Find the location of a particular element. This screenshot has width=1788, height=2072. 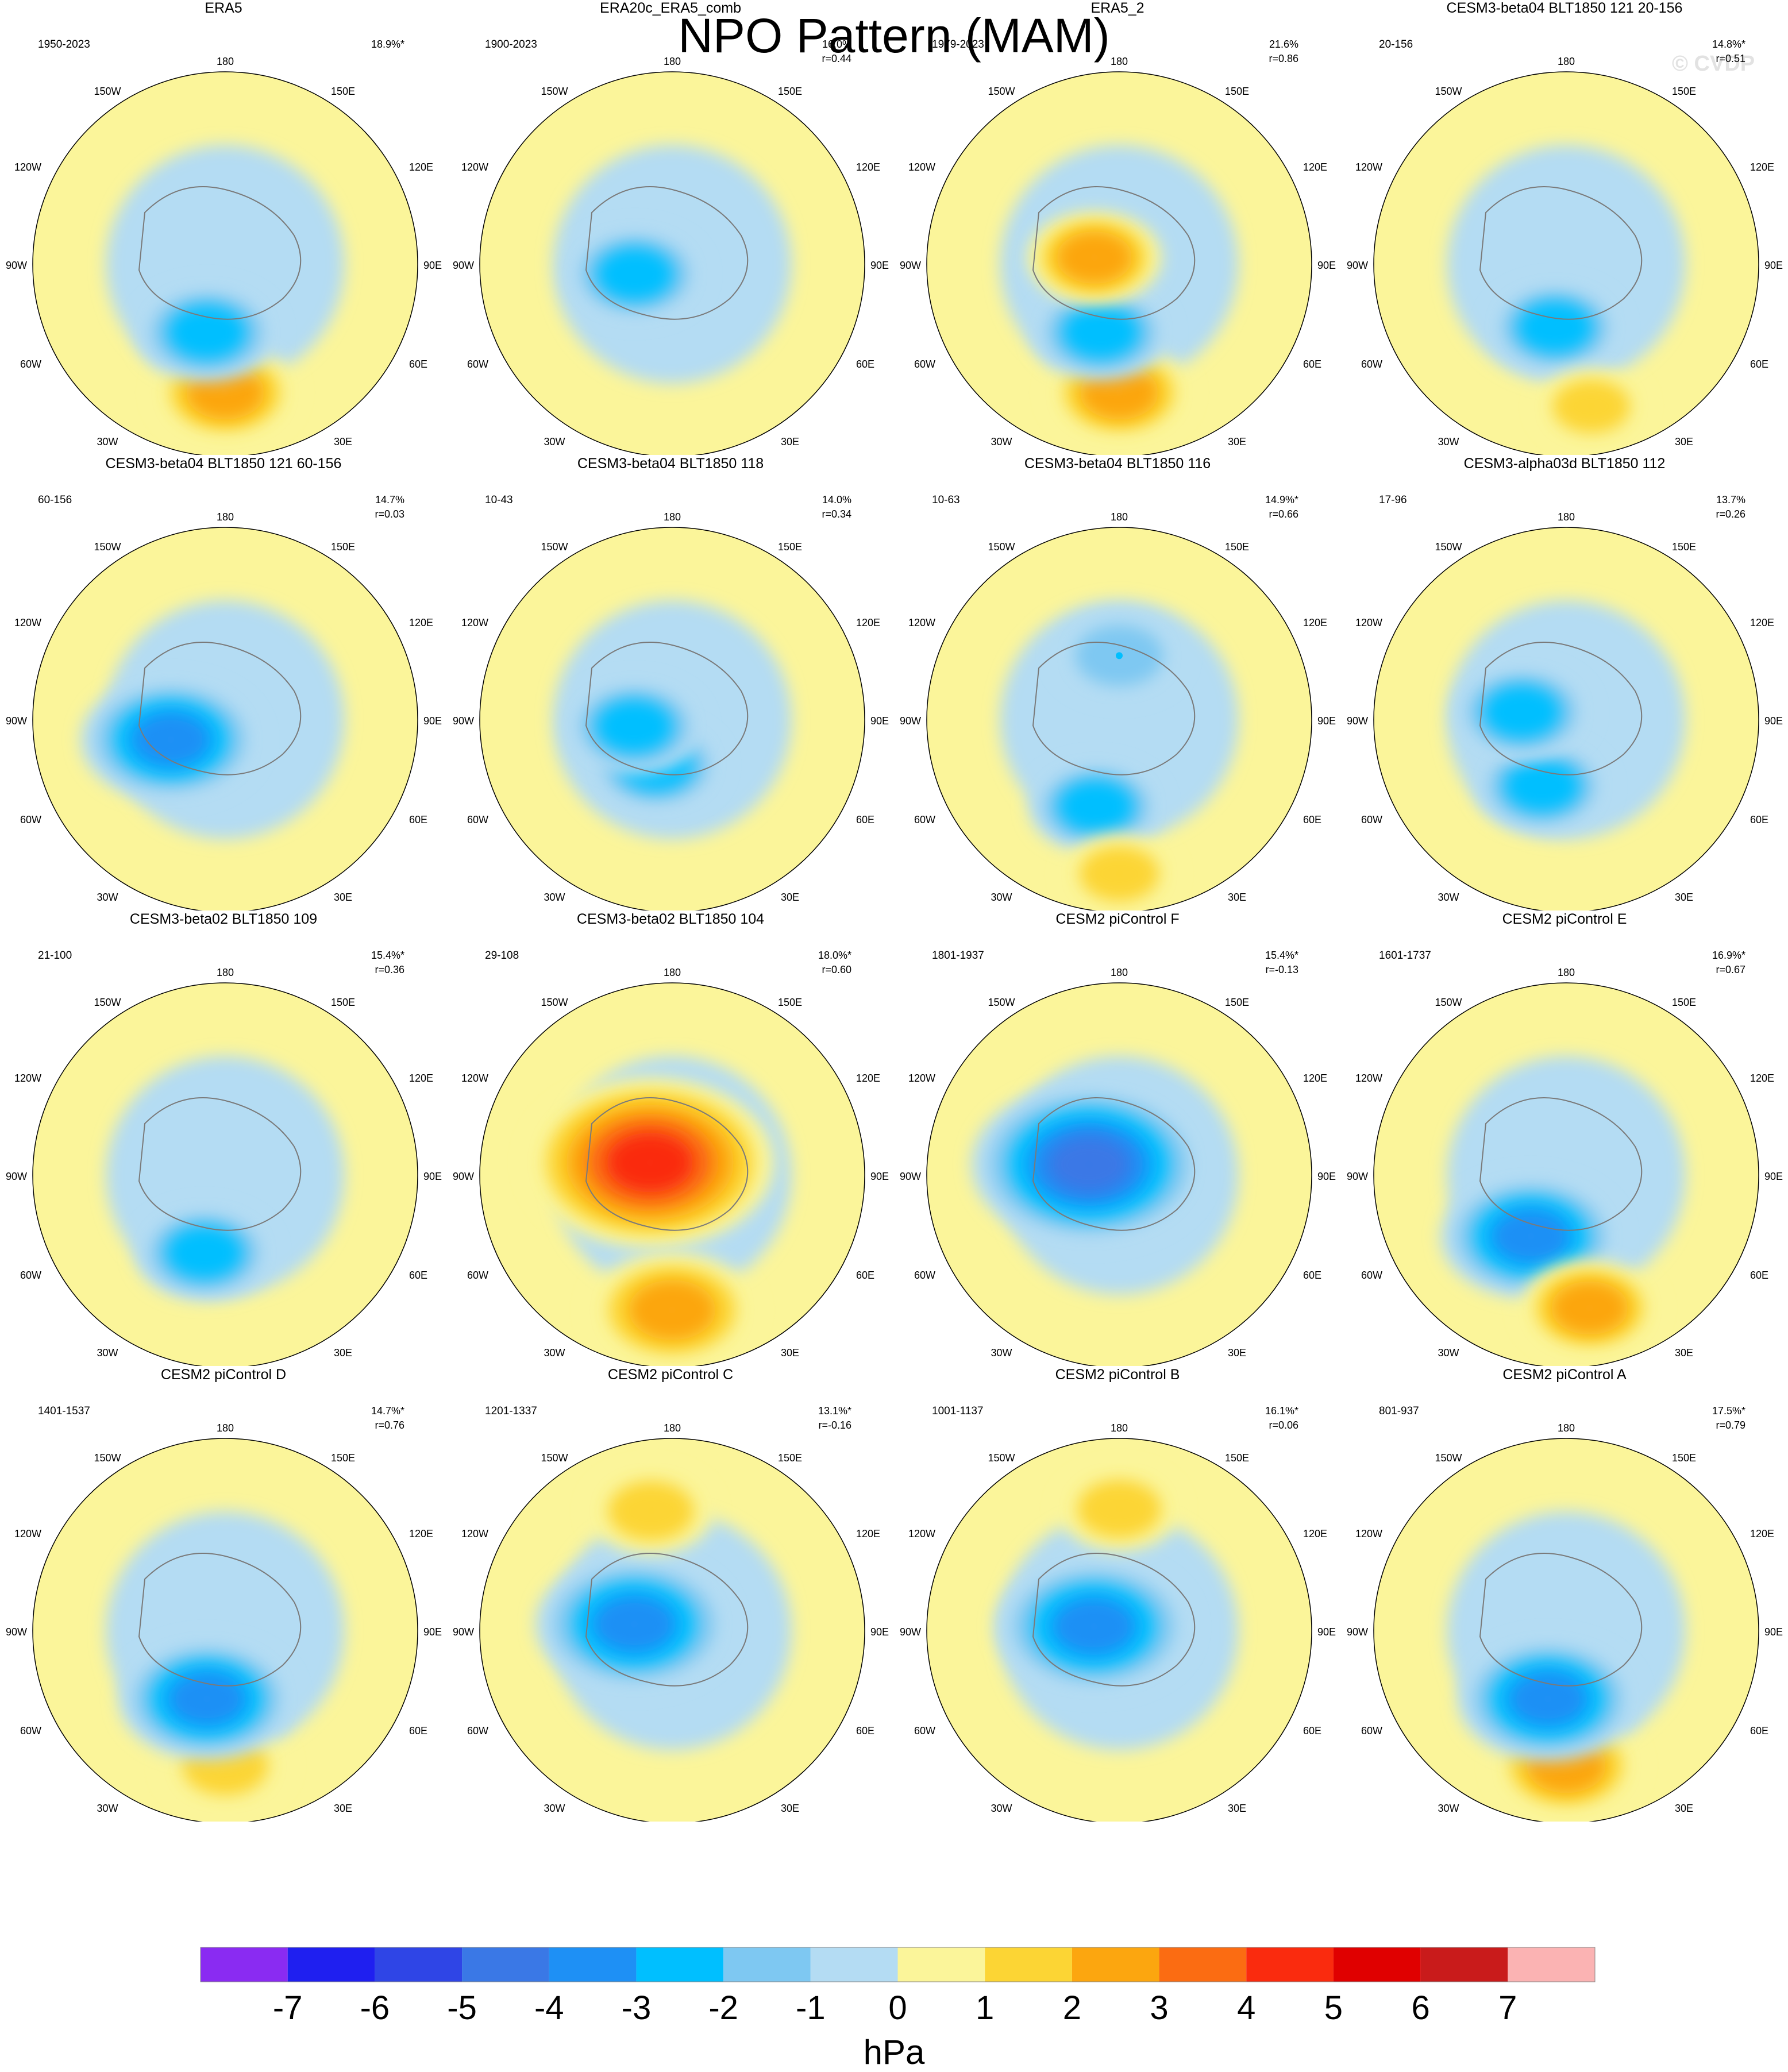

pattern-correlation: r=0.36 is located at coordinates (389, 969).